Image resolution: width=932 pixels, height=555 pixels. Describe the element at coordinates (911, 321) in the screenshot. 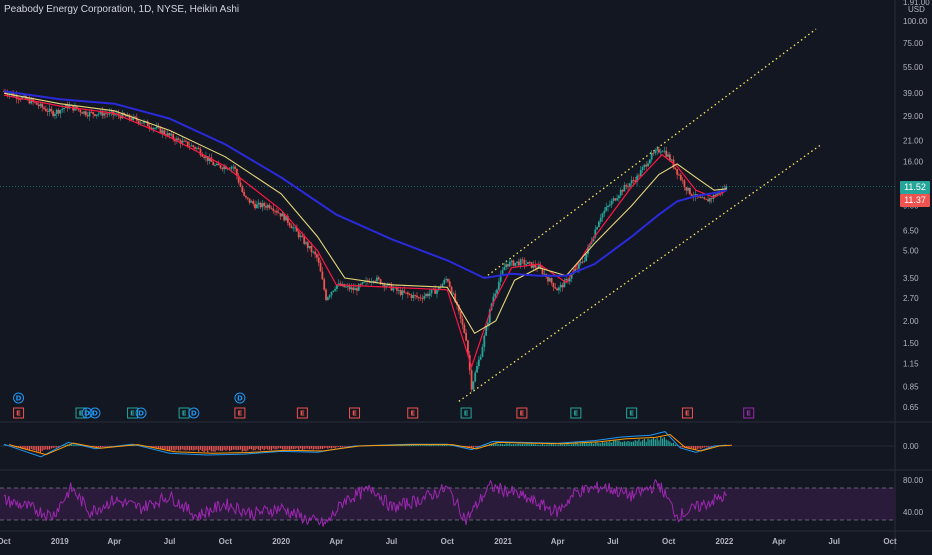

I see `price-tick-label: 2.00` at that location.